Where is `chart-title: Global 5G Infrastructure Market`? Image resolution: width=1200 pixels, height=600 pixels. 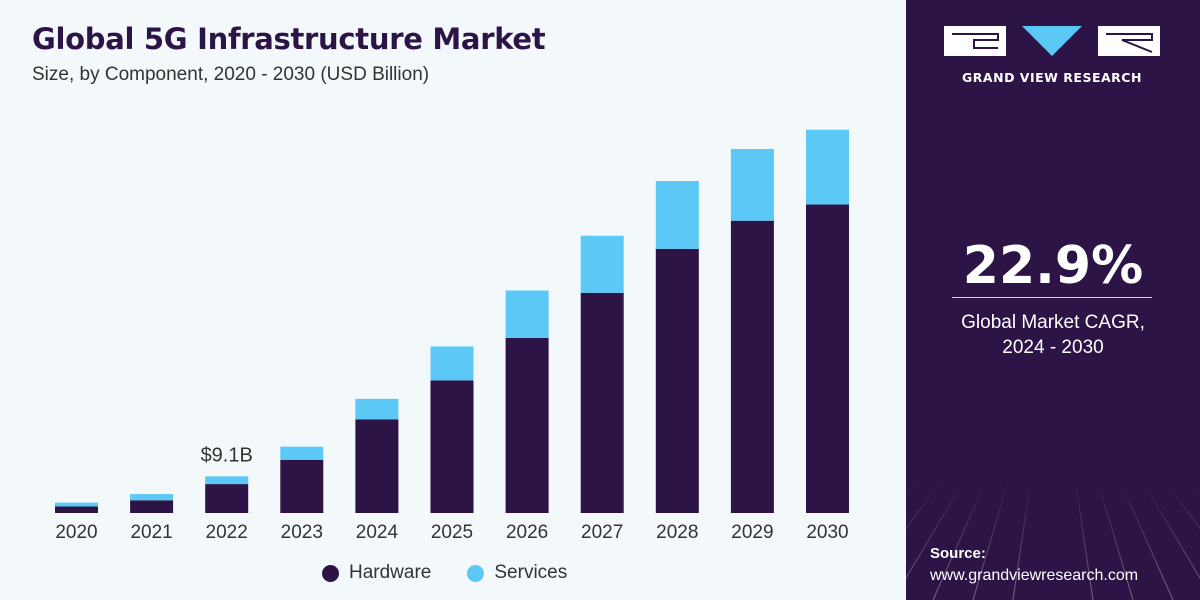 chart-title: Global 5G Infrastructure Market is located at coordinates (289, 39).